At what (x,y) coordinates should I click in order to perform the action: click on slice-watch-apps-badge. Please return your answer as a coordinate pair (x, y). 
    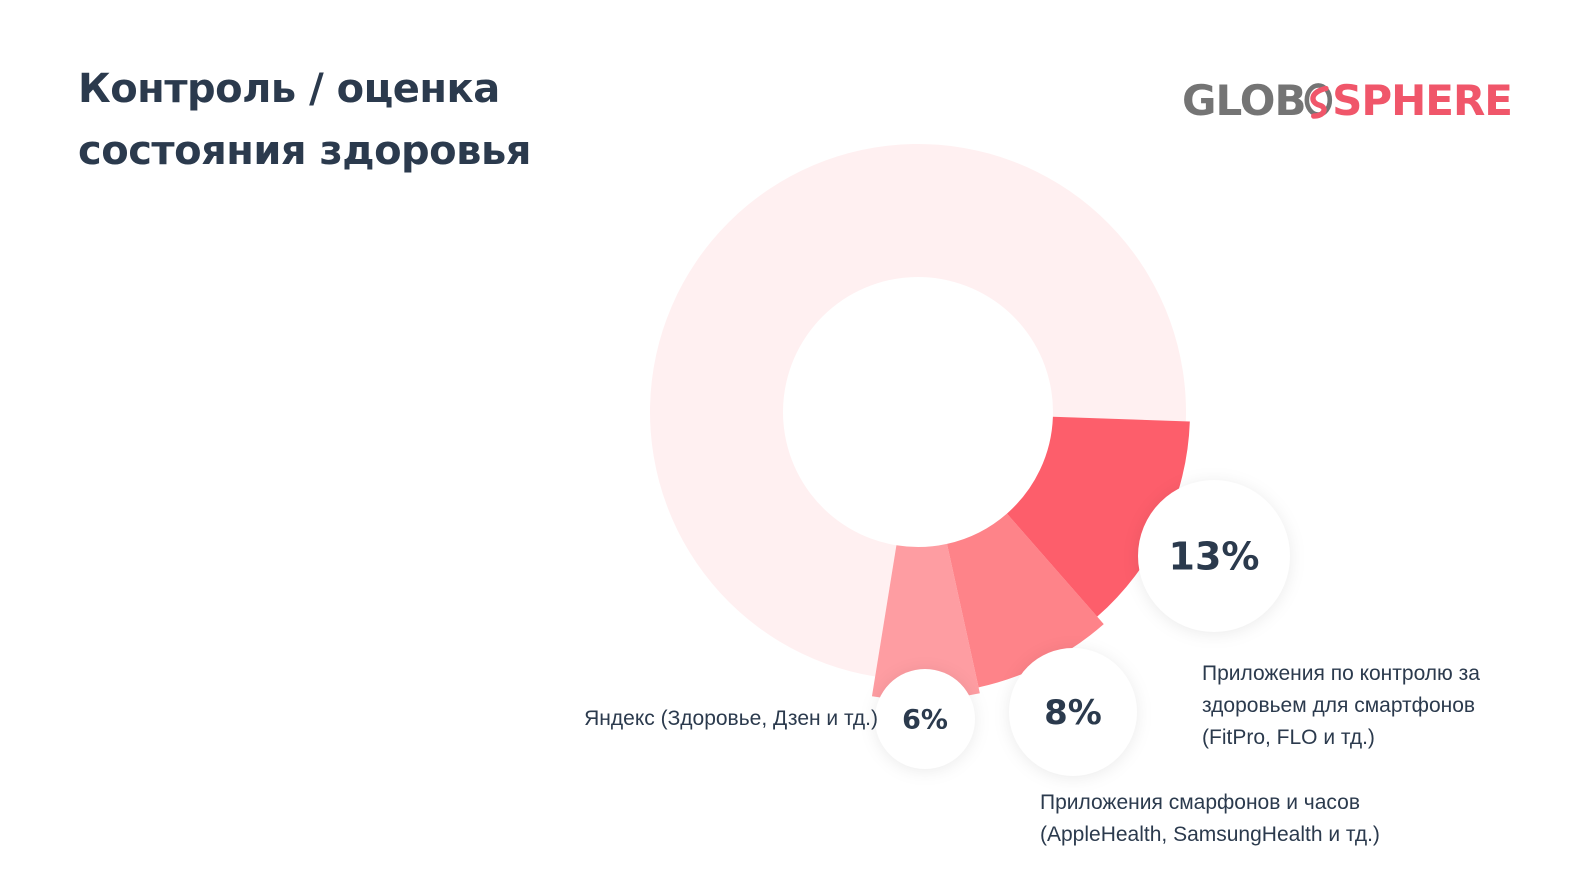
    Looking at the image, I should click on (1073, 712).